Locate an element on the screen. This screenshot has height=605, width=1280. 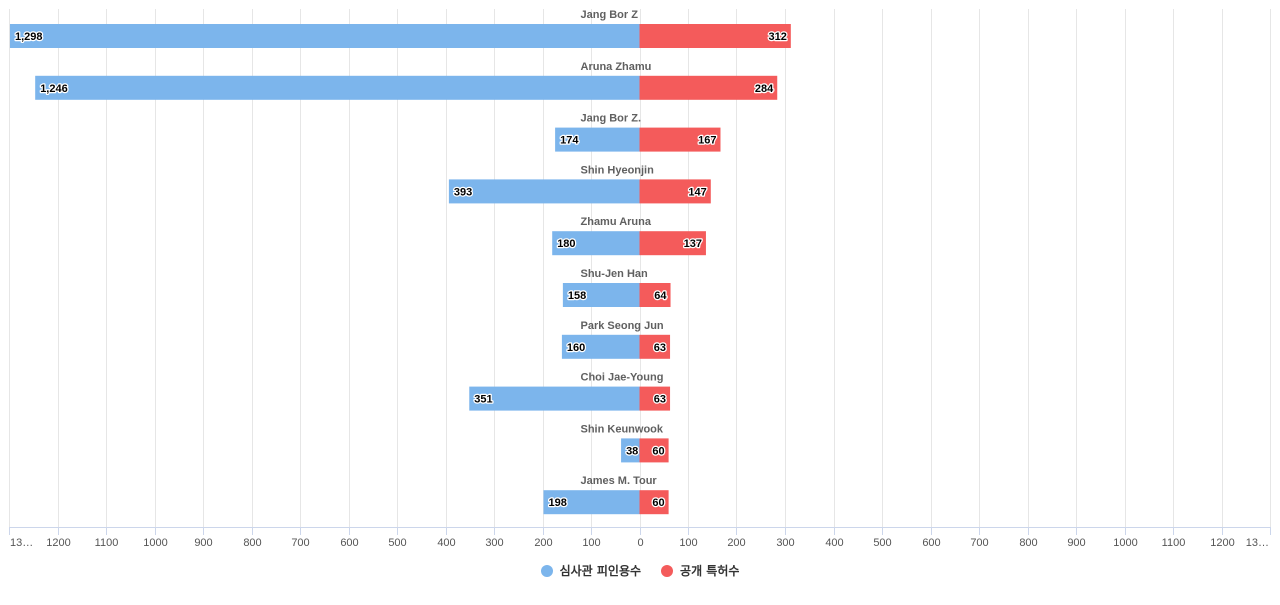
data-label-citations: 38 is located at coordinates (632, 451).